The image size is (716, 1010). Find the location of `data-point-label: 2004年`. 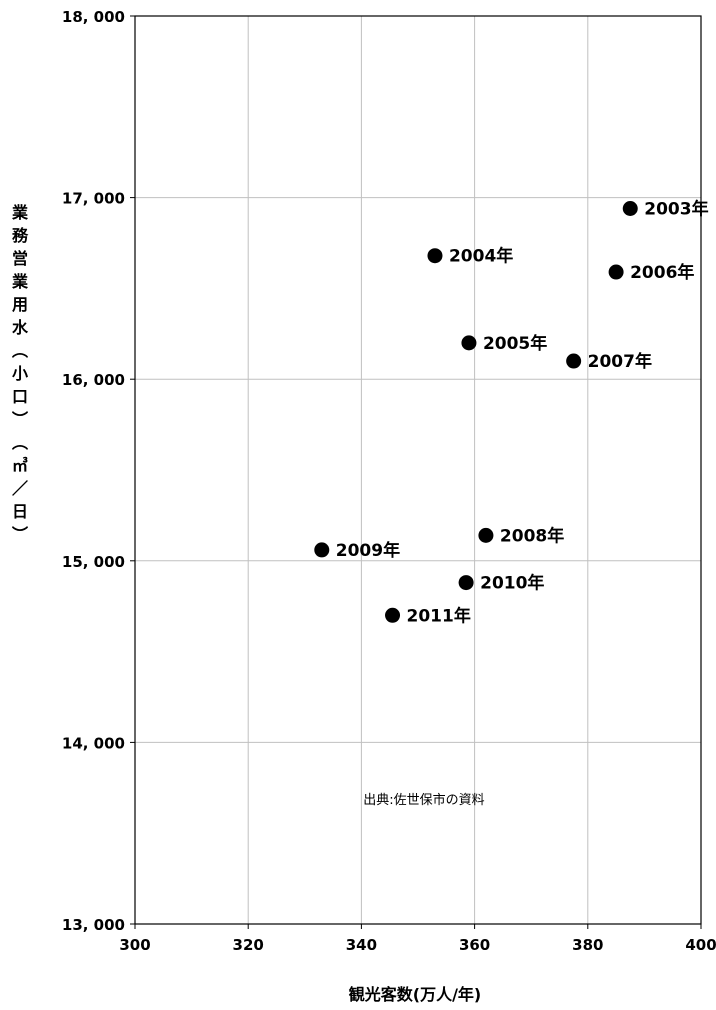

data-point-label: 2004年 is located at coordinates (481, 256).